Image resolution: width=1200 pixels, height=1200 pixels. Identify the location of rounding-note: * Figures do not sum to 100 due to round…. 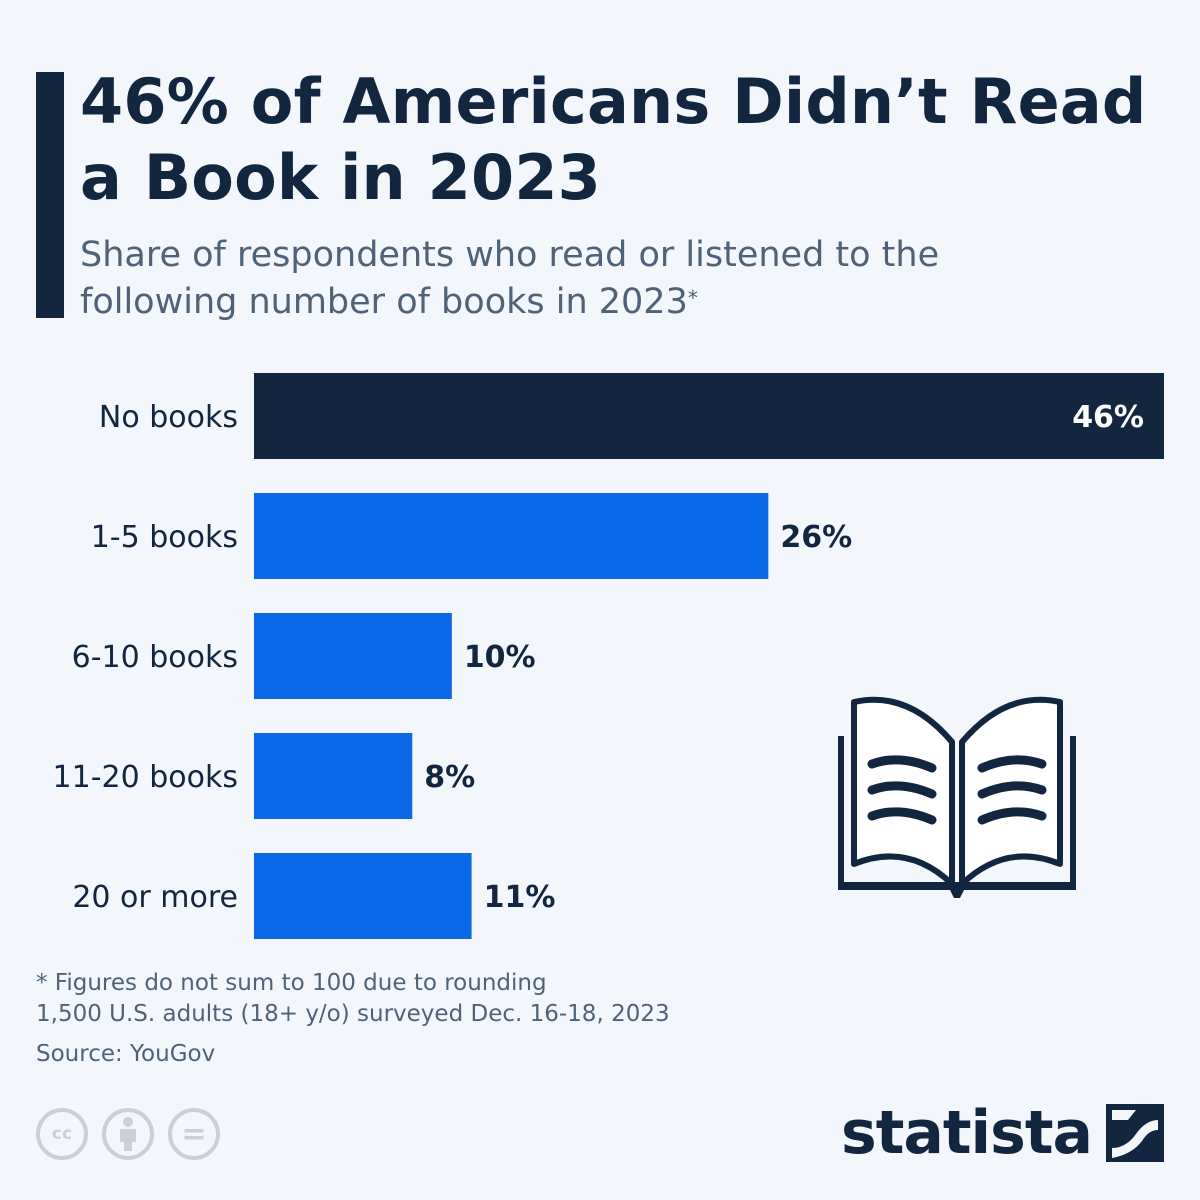
(291, 983).